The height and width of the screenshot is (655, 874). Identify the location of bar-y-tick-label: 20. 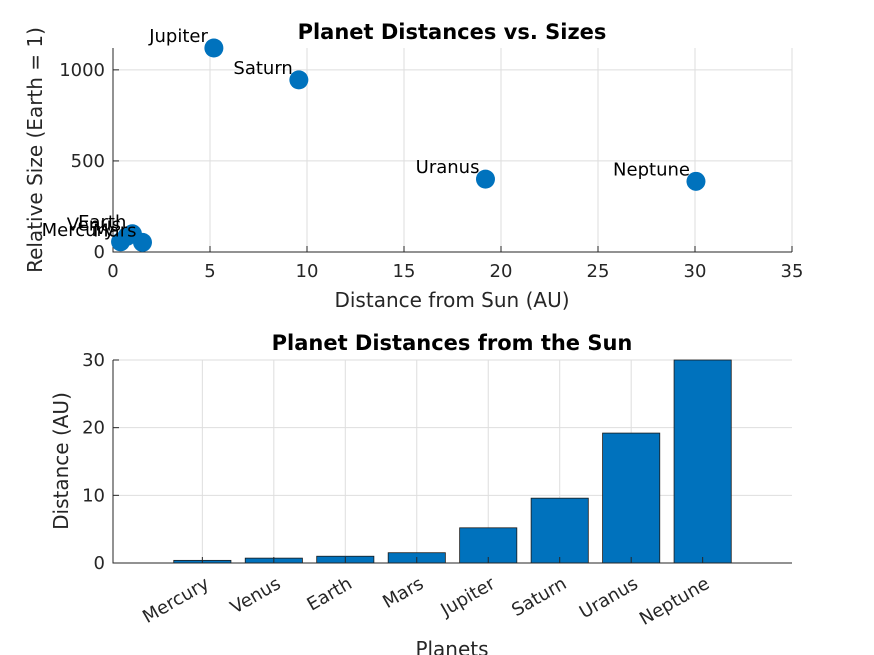
(93, 428).